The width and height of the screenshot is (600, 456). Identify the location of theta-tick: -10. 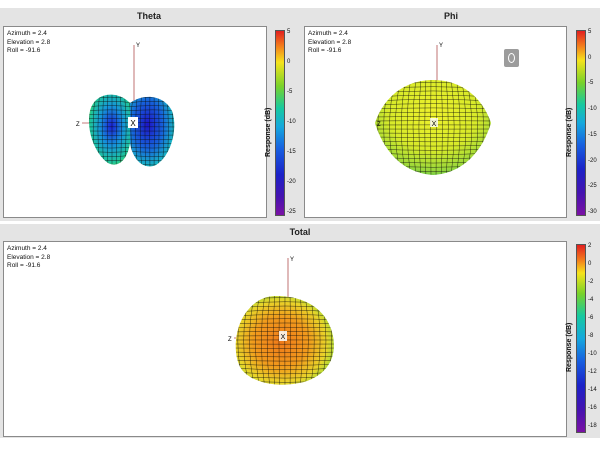
(291, 122).